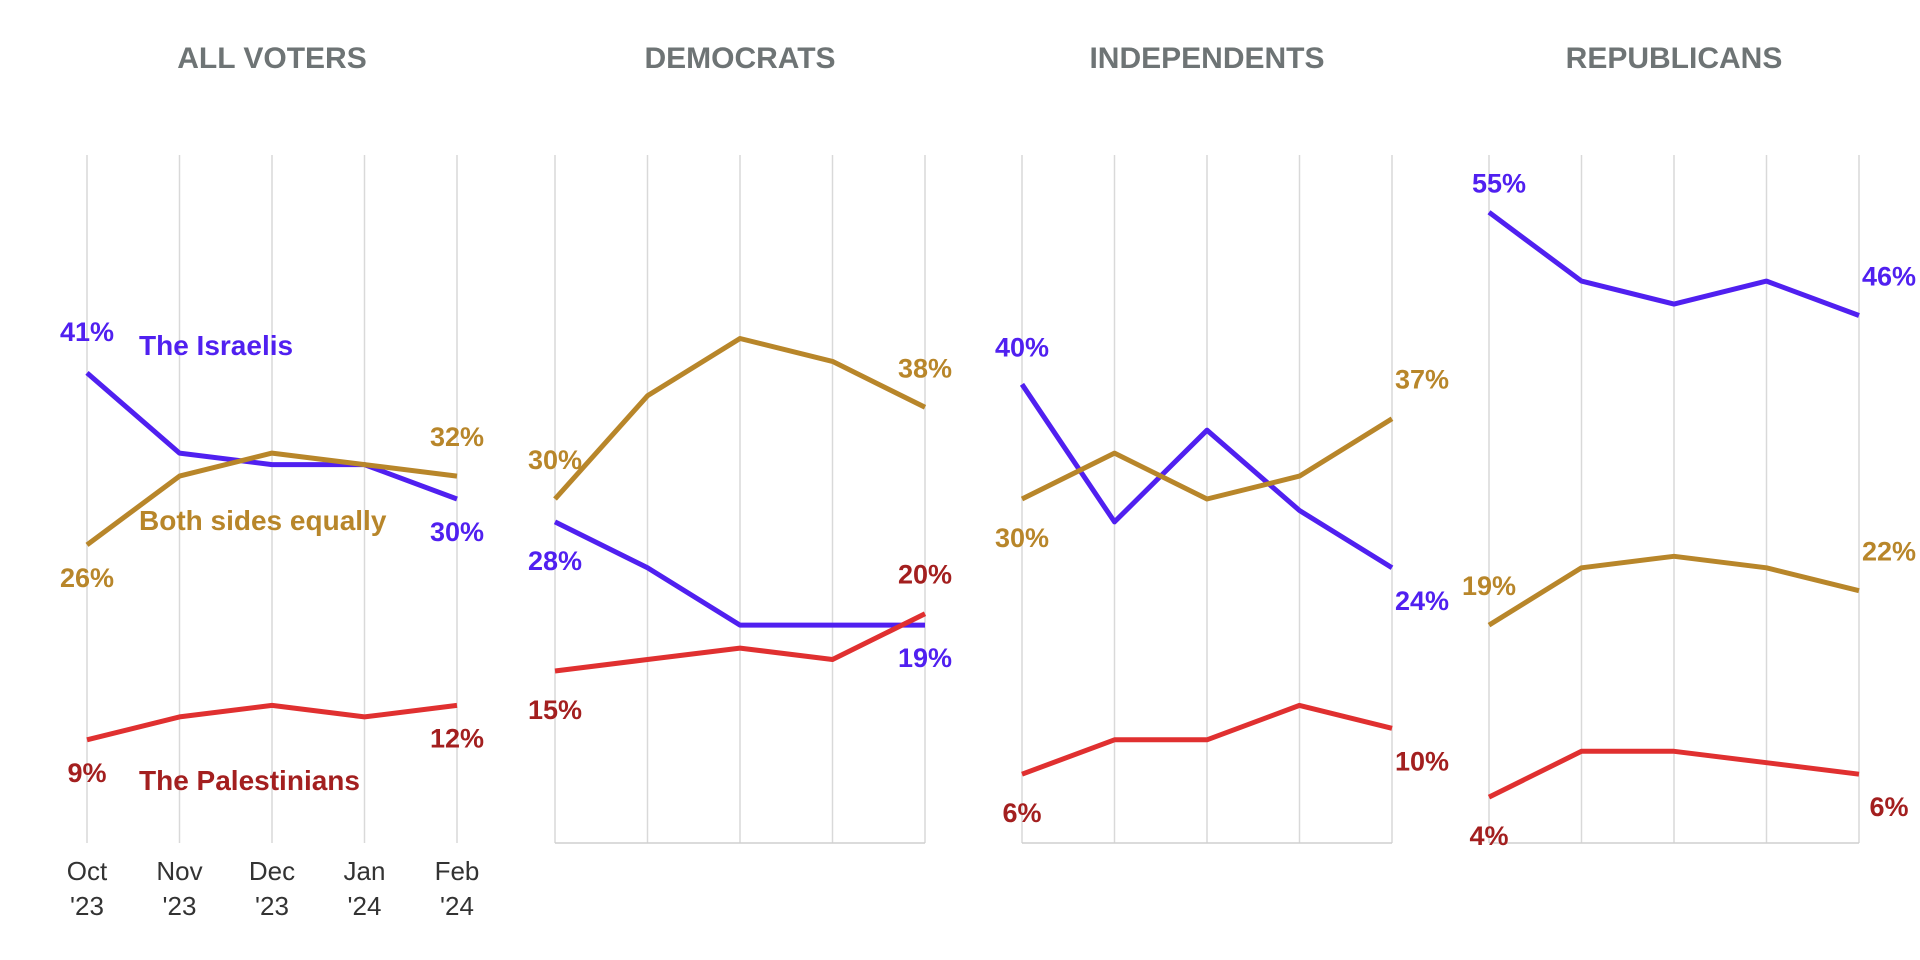  Describe the element at coordinates (555, 710) in the screenshot. I see `data-label-start: 15%` at that location.